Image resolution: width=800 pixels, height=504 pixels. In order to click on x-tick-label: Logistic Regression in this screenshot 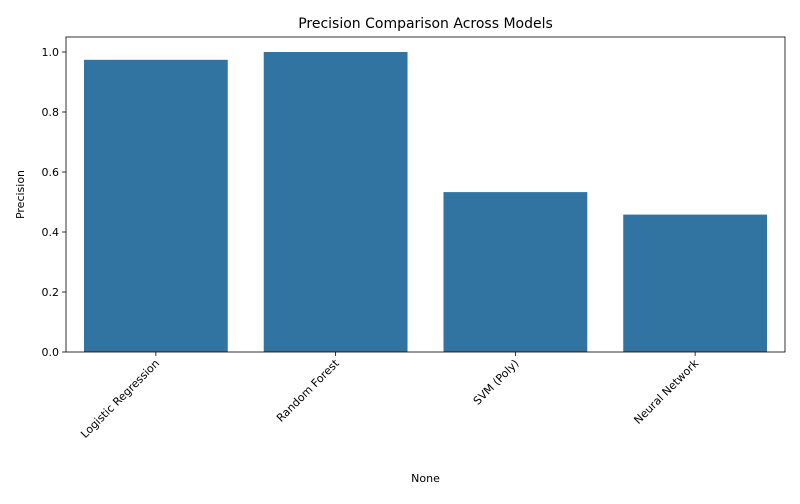, I will do `click(120, 399)`.